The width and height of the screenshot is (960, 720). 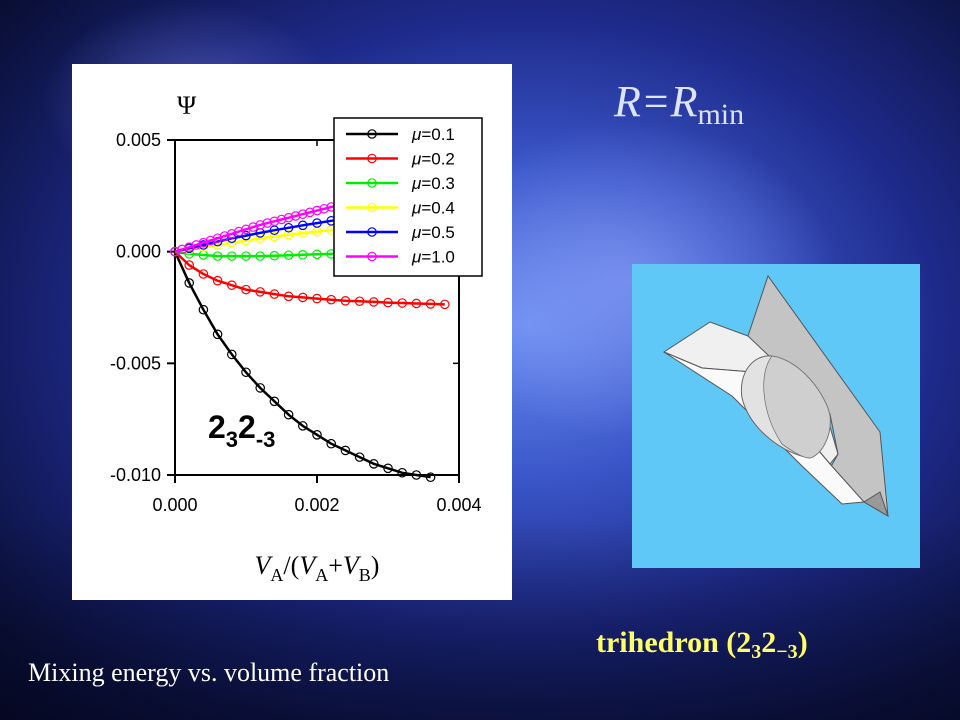 What do you see at coordinates (721, 114) in the screenshot?
I see `title-subscript: min` at bounding box center [721, 114].